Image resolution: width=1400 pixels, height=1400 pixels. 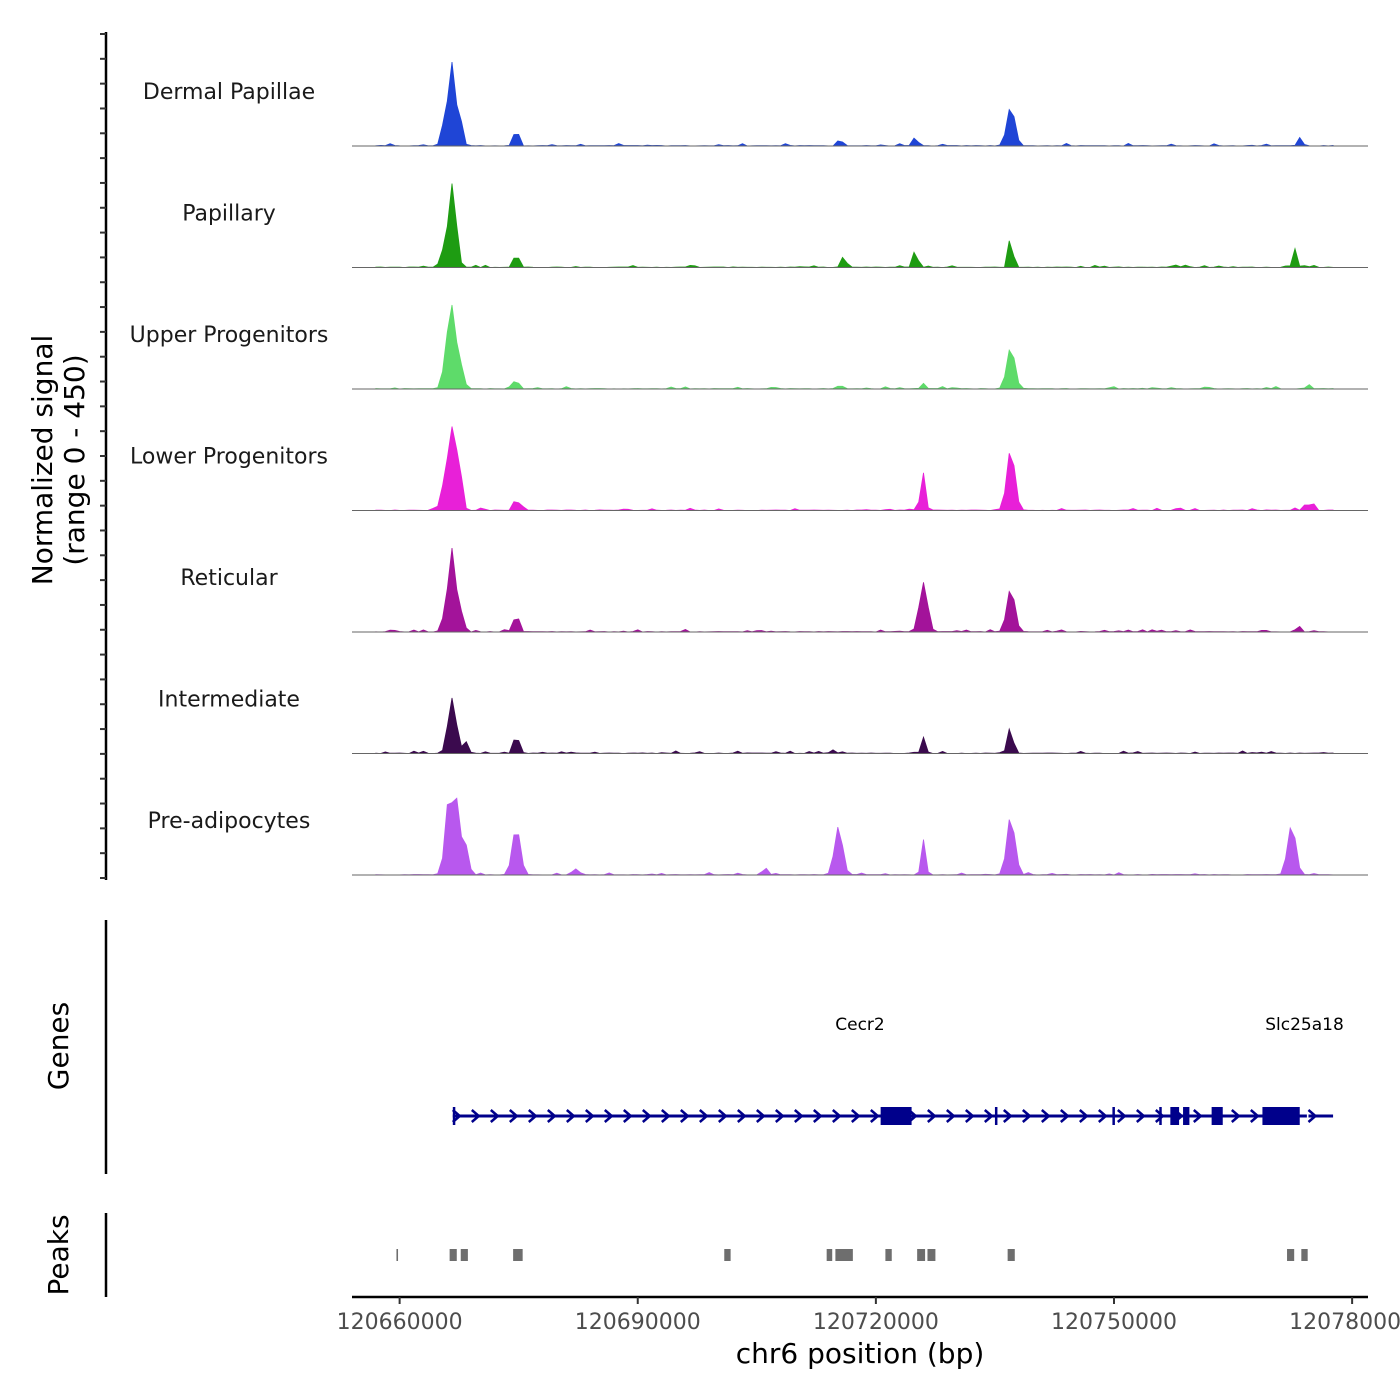 What do you see at coordinates (58, 1046) in the screenshot?
I see `gene-panel-title: Genes` at bounding box center [58, 1046].